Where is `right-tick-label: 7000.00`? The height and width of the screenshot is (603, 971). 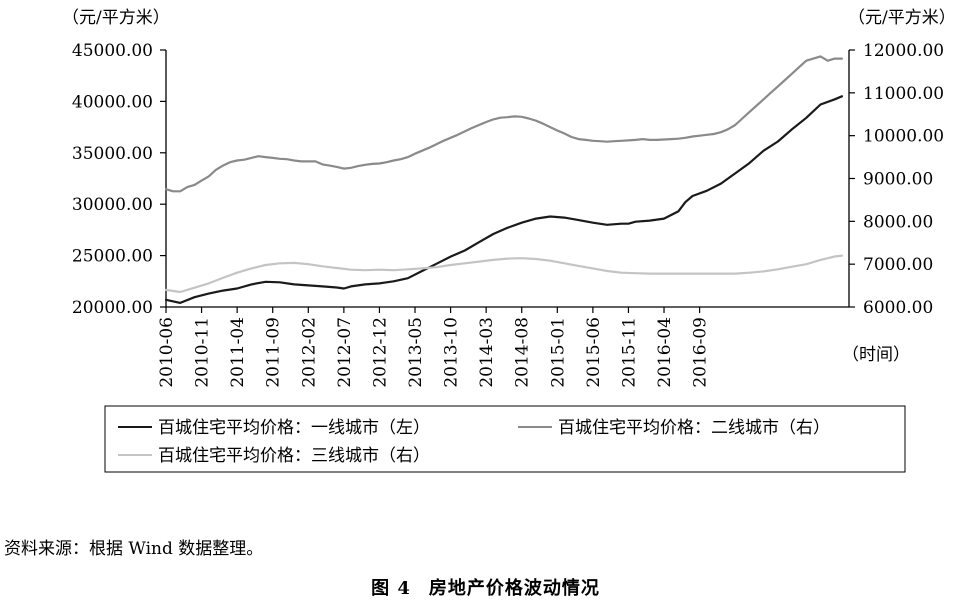 right-tick-label: 7000.00 is located at coordinates (898, 265).